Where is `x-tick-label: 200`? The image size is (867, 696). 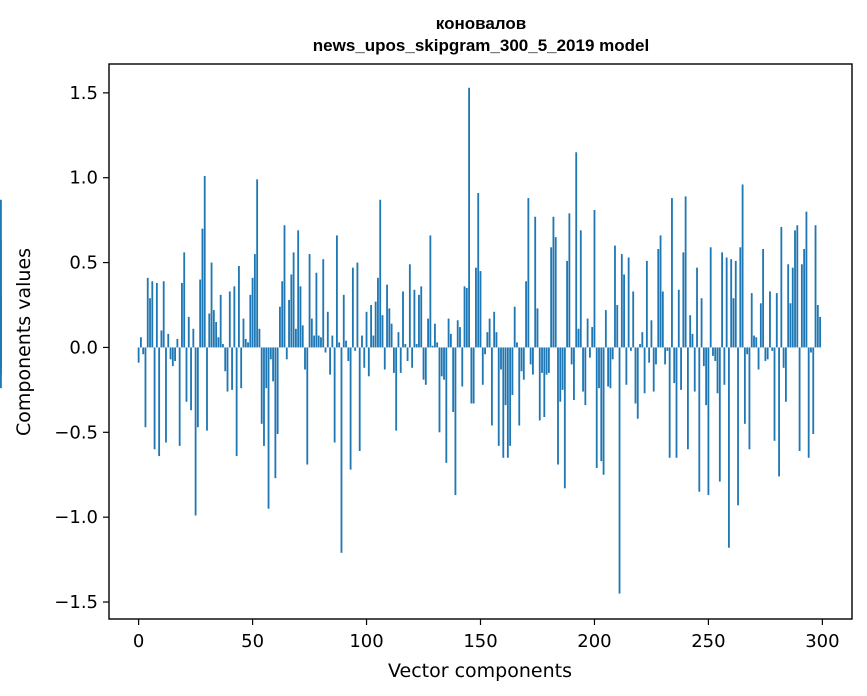
x-tick-label: 200 is located at coordinates (594, 641).